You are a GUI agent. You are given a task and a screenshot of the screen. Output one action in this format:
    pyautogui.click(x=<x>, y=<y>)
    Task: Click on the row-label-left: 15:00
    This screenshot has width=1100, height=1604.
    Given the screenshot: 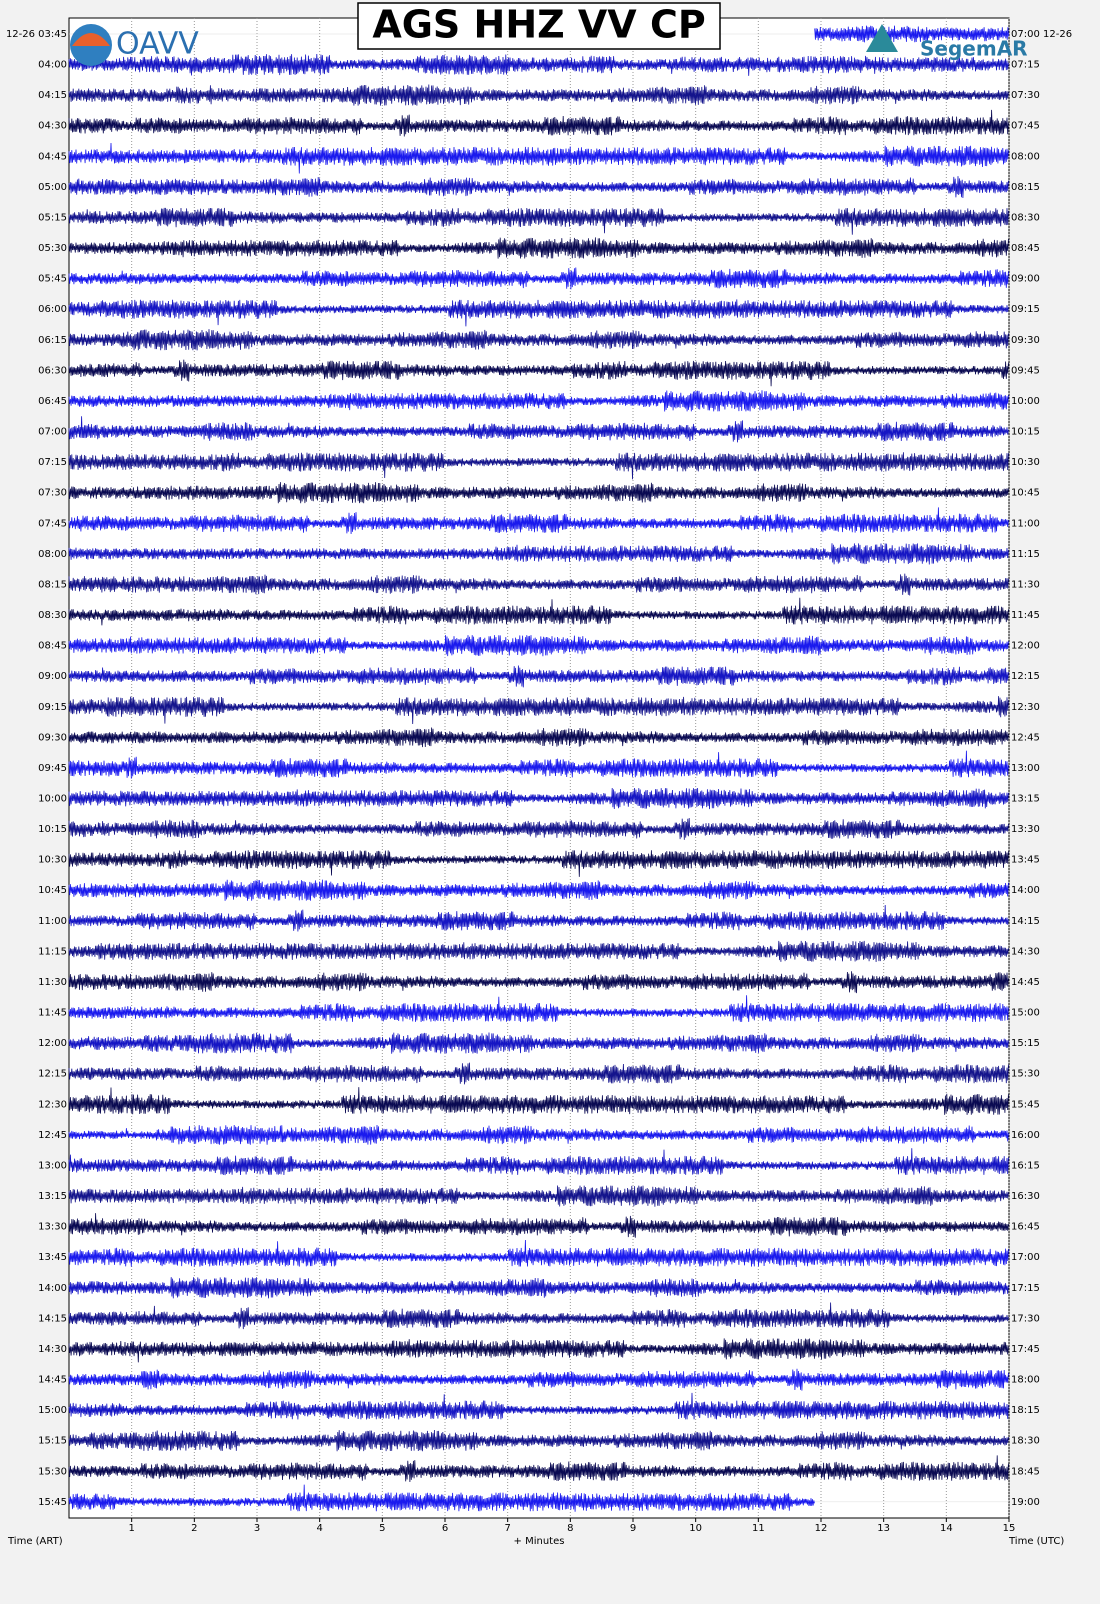 What is the action you would take?
    pyautogui.click(x=52, y=1410)
    